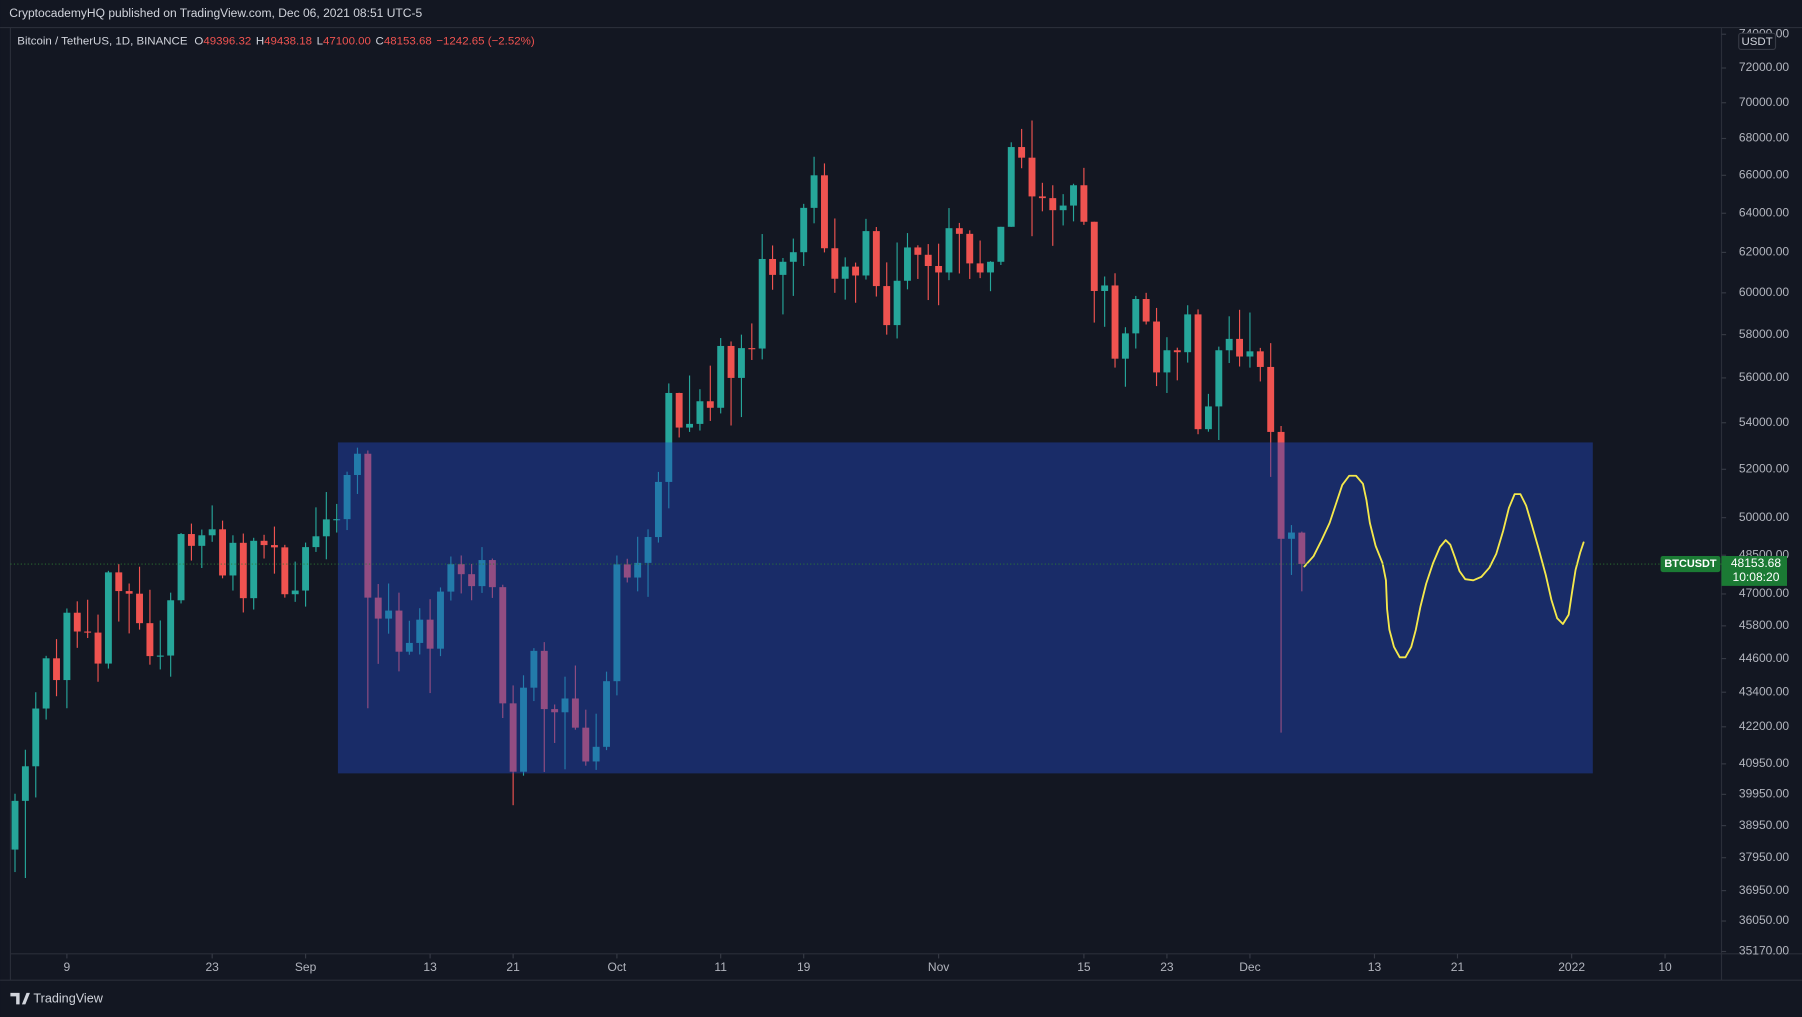 This screenshot has width=1802, height=1017. Describe the element at coordinates (938, 967) in the screenshot. I see `x-tick-label: Nov` at that location.